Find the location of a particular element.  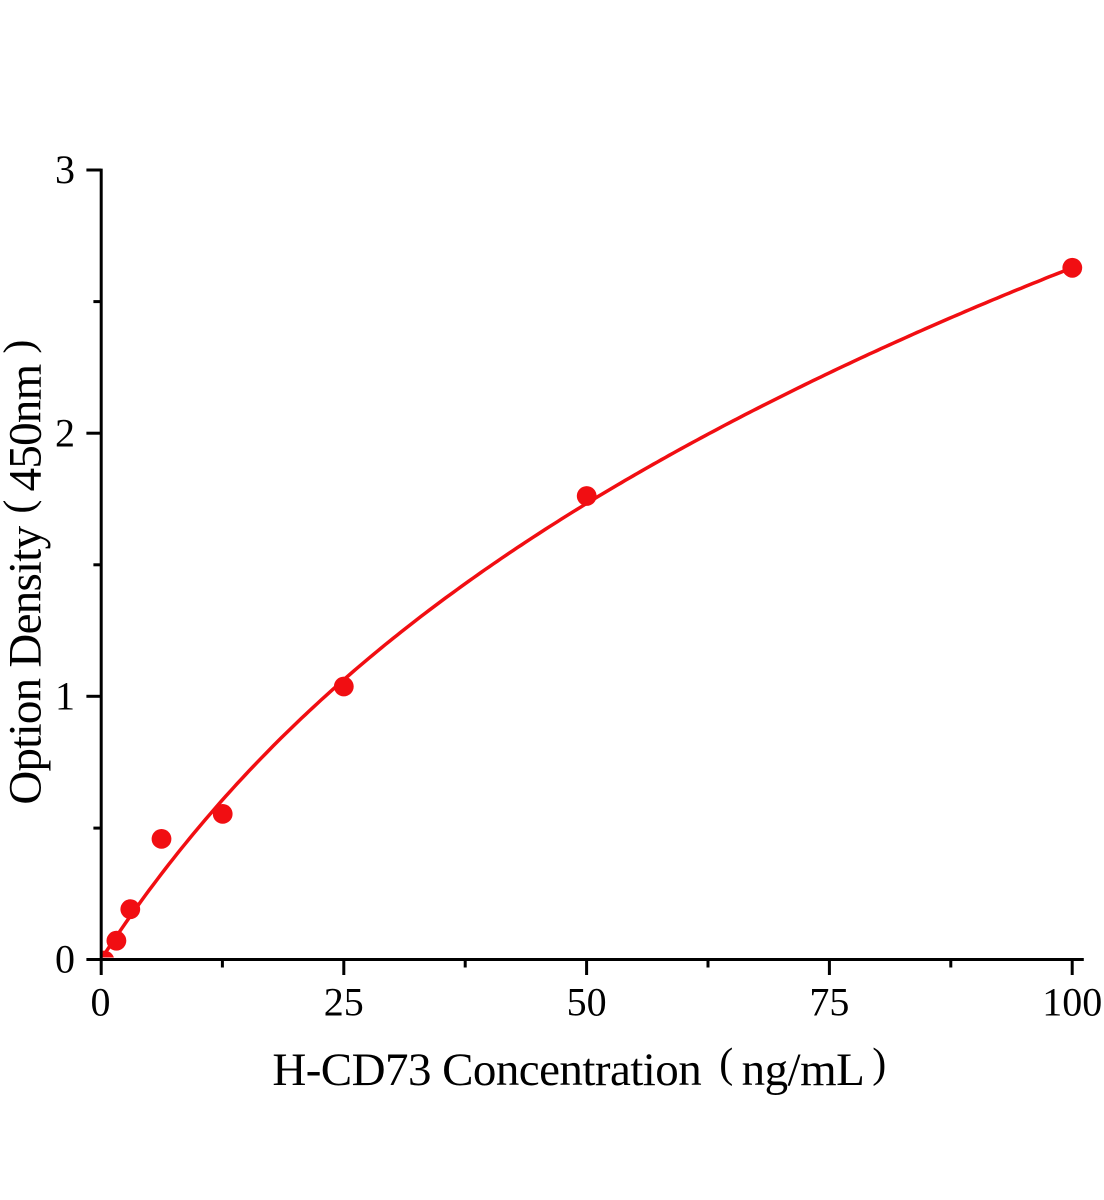

svg-text: 25 is located at coordinates (344, 1002).